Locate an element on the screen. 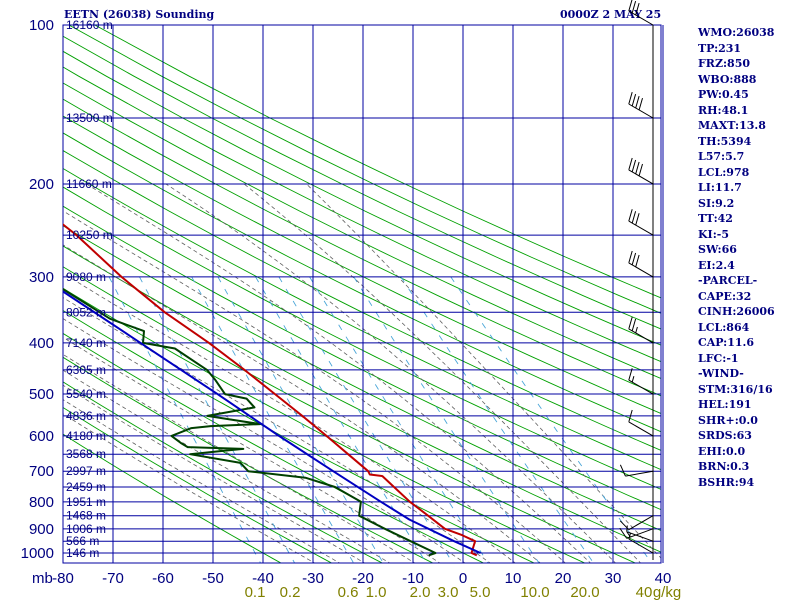  index-item: WBO:888 is located at coordinates (727, 79).